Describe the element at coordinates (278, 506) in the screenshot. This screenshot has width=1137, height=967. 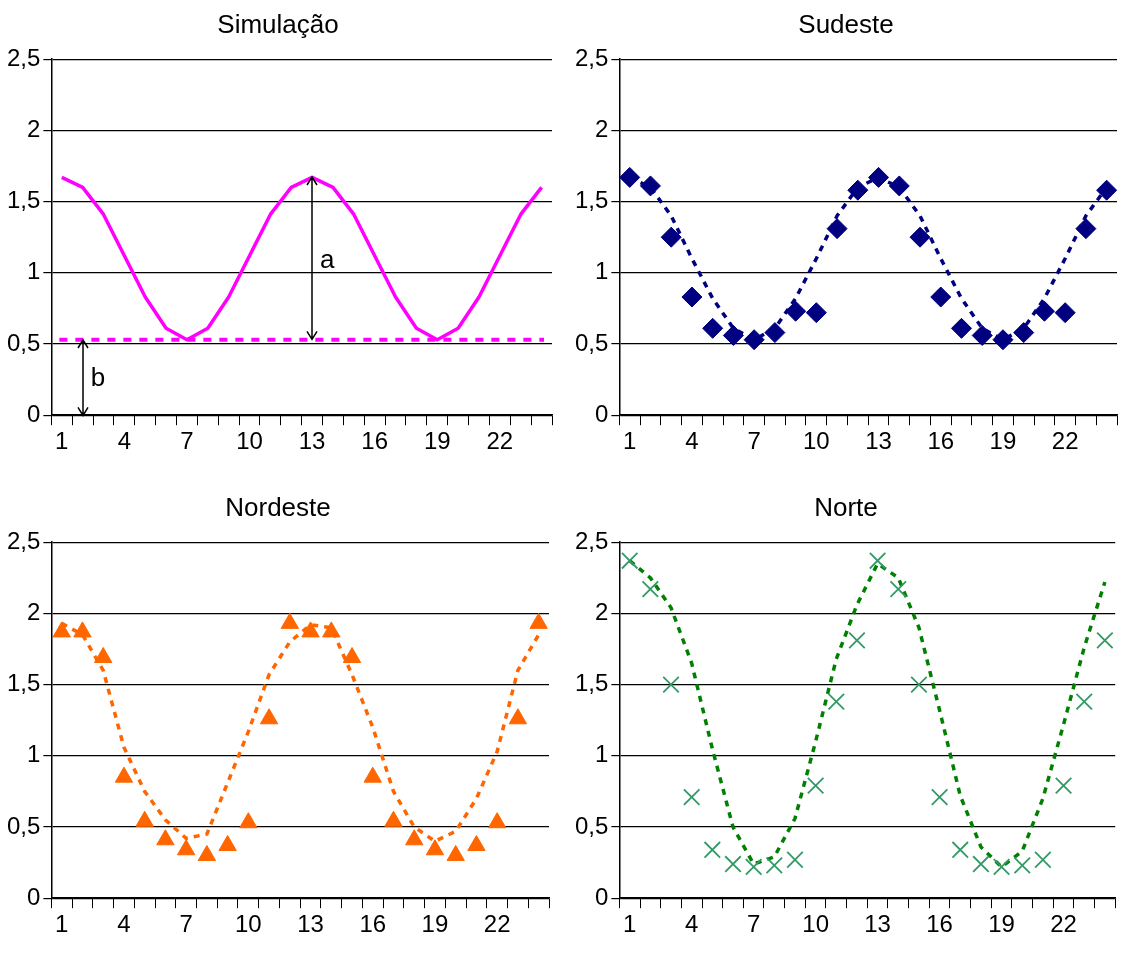
I see `chart-title: Nordeste` at that location.